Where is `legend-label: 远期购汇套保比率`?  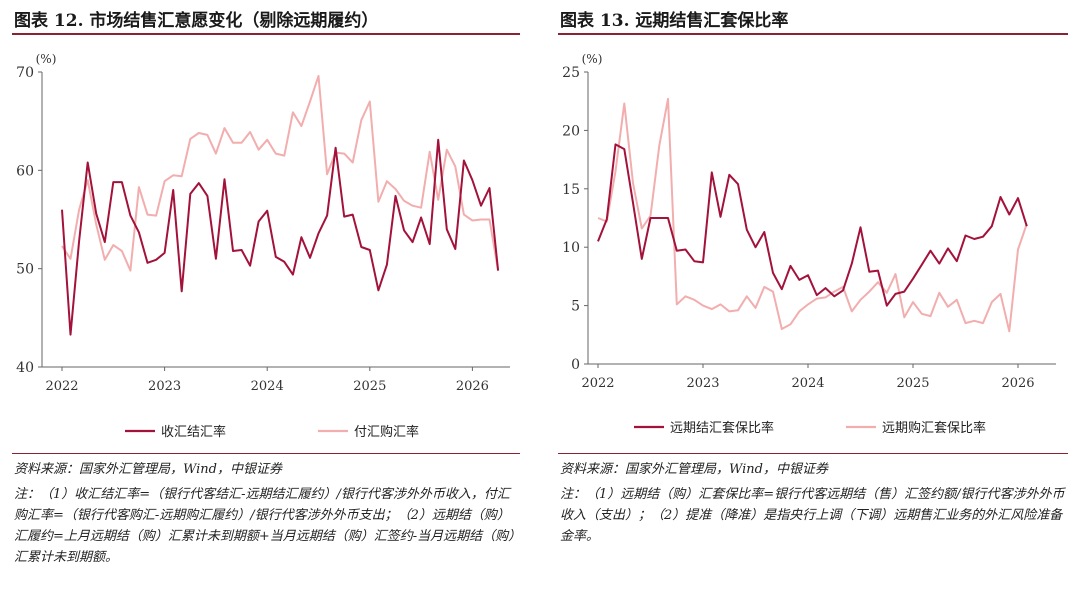
legend-label: 远期购汇套保比率 is located at coordinates (934, 428).